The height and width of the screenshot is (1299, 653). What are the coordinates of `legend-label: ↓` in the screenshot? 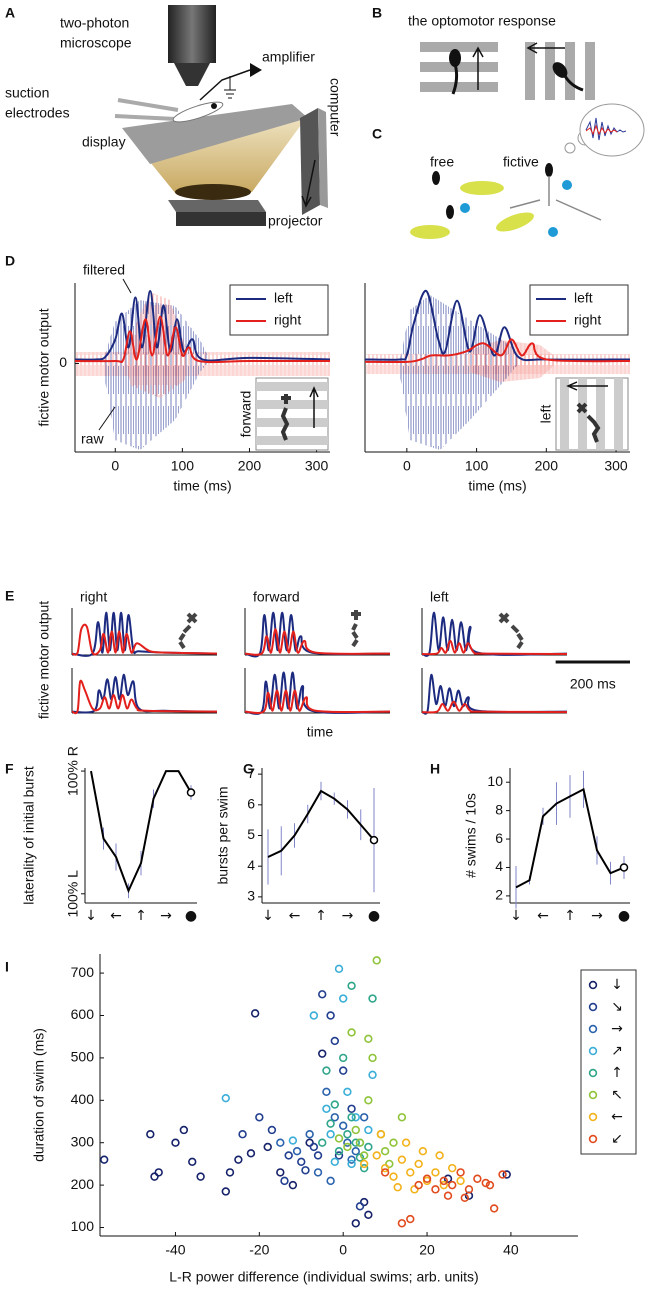 It's located at (617, 985).